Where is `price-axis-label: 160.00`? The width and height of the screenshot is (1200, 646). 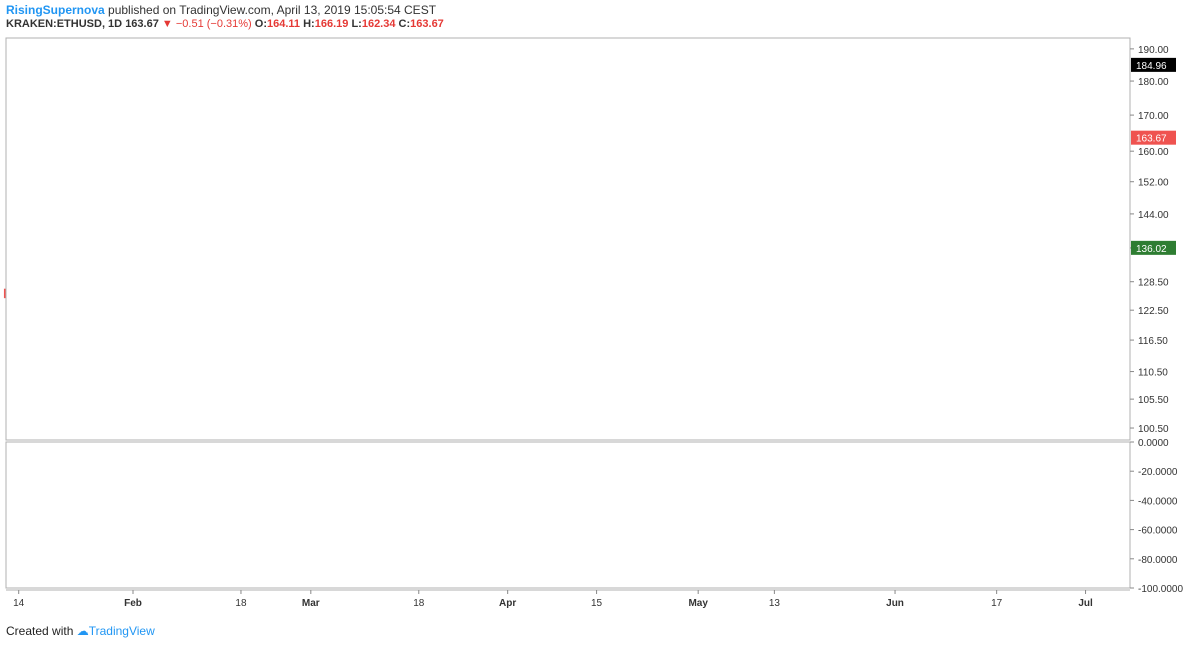 price-axis-label: 160.00 is located at coordinates (1153, 152).